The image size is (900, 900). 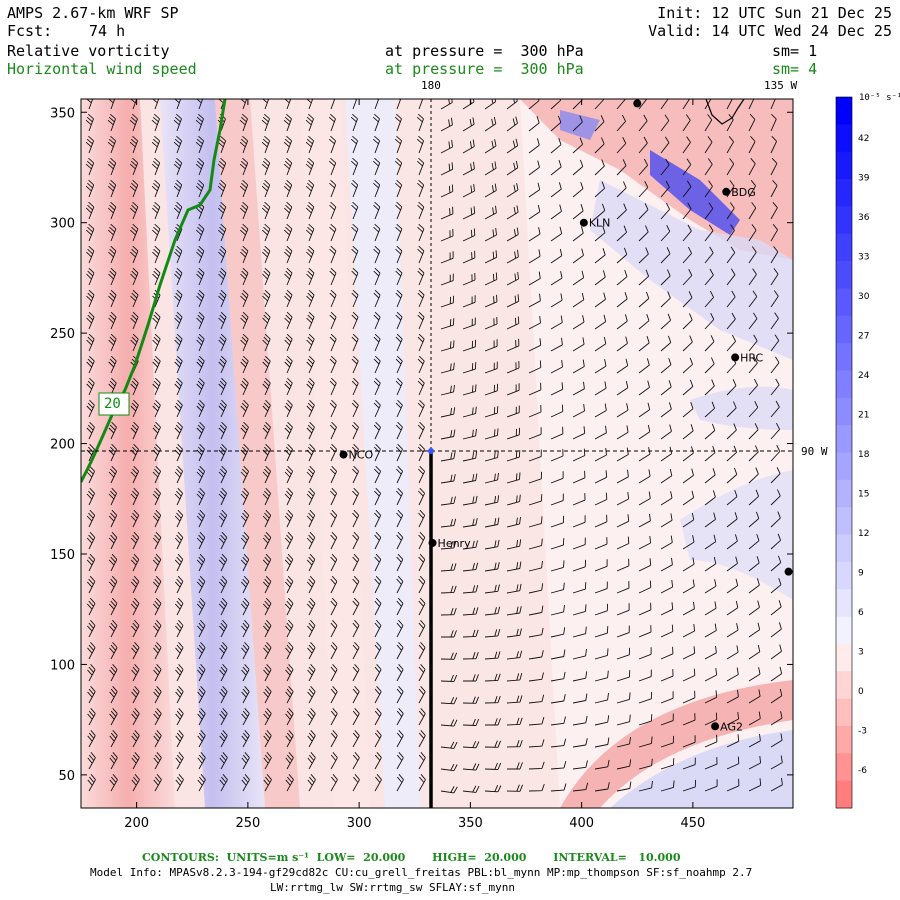 I want to click on y-tick-label: 350, so click(x=62, y=113).